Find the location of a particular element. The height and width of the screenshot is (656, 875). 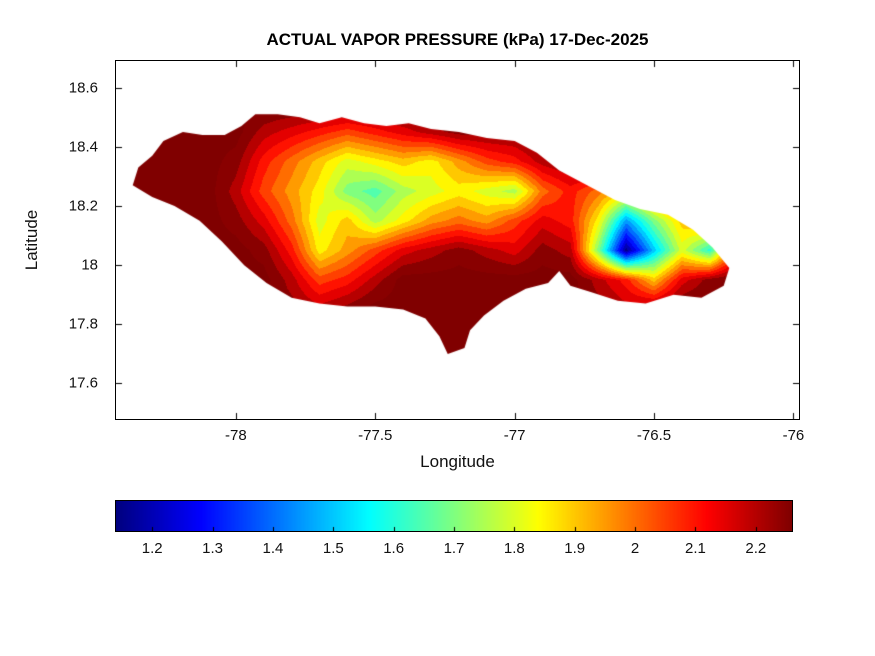

y-axis-label: Latitude is located at coordinates (31, 240).